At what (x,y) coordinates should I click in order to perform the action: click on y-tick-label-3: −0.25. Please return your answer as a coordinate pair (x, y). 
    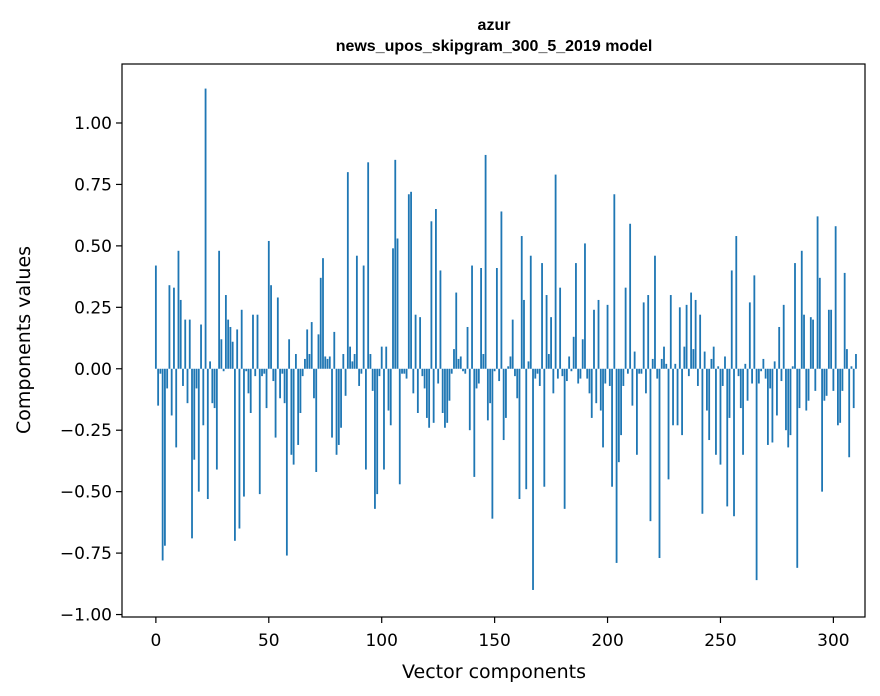
    Looking at the image, I should click on (86, 431).